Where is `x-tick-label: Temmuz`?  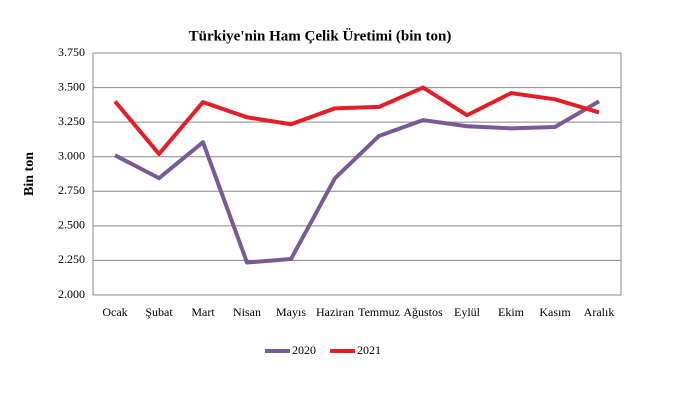 x-tick-label: Temmuz is located at coordinates (379, 312).